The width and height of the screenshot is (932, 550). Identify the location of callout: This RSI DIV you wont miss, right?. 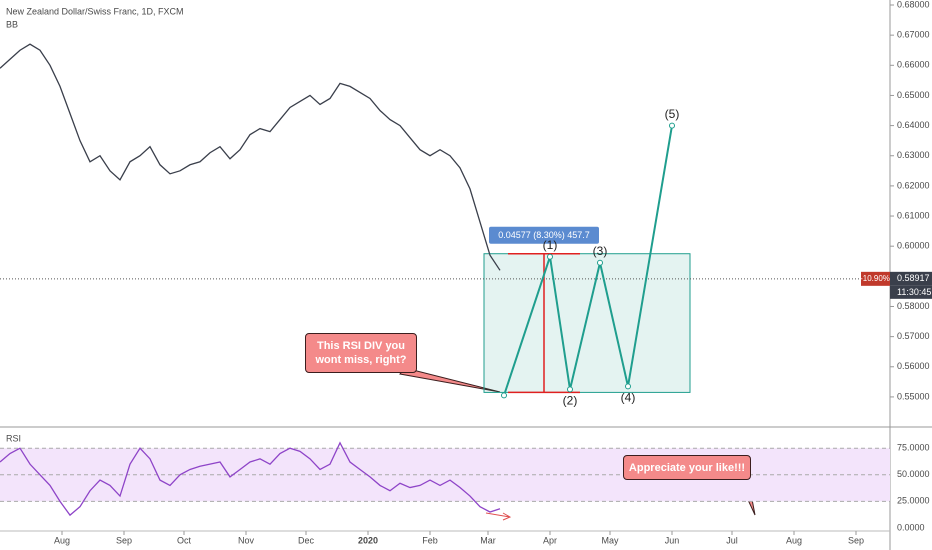
(361, 353).